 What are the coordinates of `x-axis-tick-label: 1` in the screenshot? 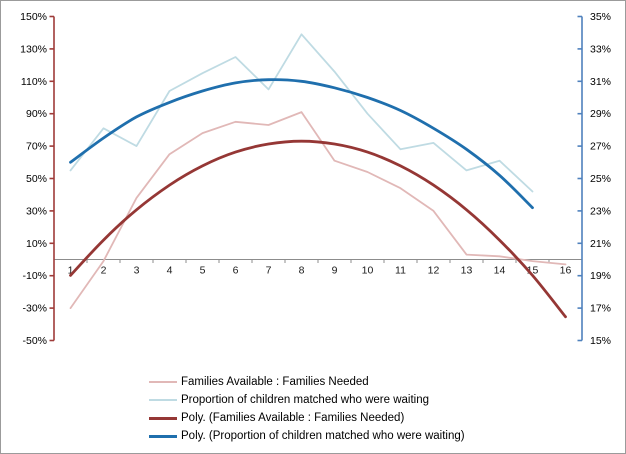 It's located at (71, 271).